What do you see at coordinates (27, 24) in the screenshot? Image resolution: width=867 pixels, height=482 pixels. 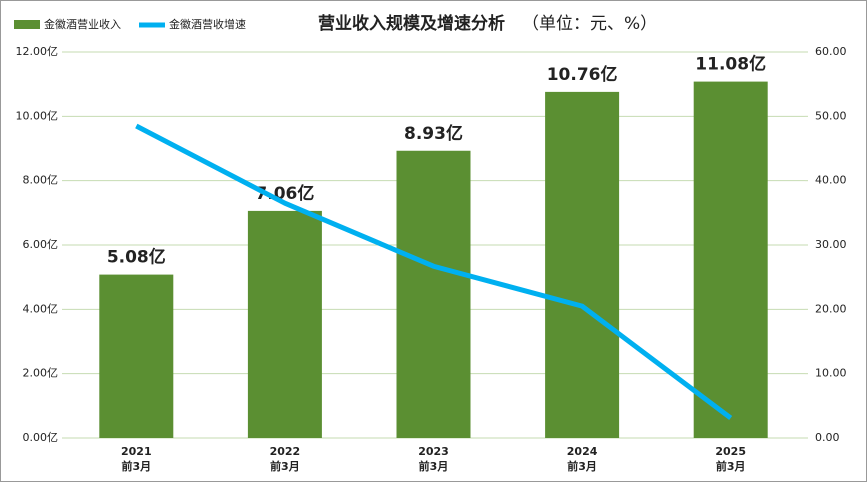 I see `legend-swatch` at bounding box center [27, 24].